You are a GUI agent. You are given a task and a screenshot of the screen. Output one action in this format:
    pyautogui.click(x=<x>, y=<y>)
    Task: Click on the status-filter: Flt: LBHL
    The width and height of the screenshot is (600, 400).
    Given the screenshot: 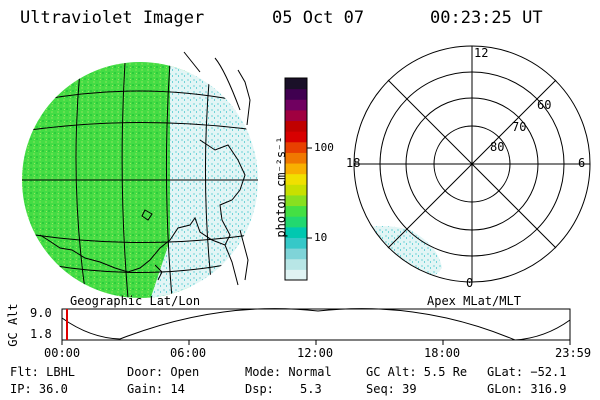 What is the action you would take?
    pyautogui.click(x=43, y=372)
    